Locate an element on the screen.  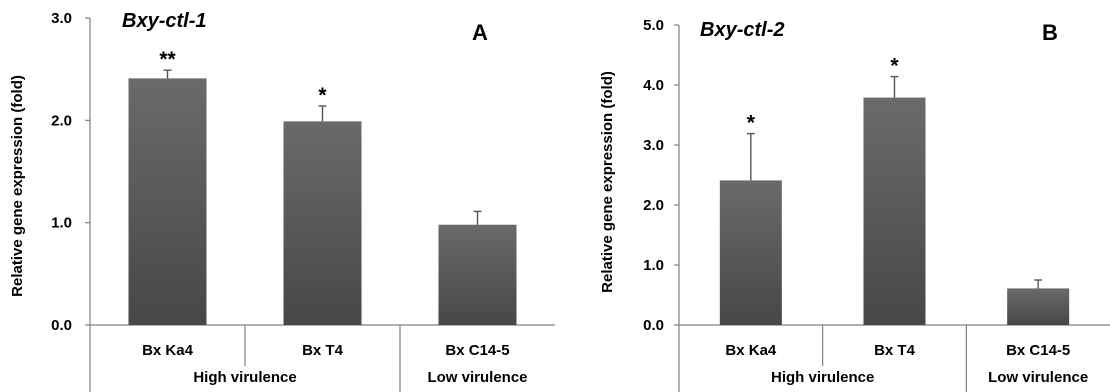
y-ticks: 0.0 1.0 2.0 3.0 4.0 5.0 is located at coordinates (661, 175).